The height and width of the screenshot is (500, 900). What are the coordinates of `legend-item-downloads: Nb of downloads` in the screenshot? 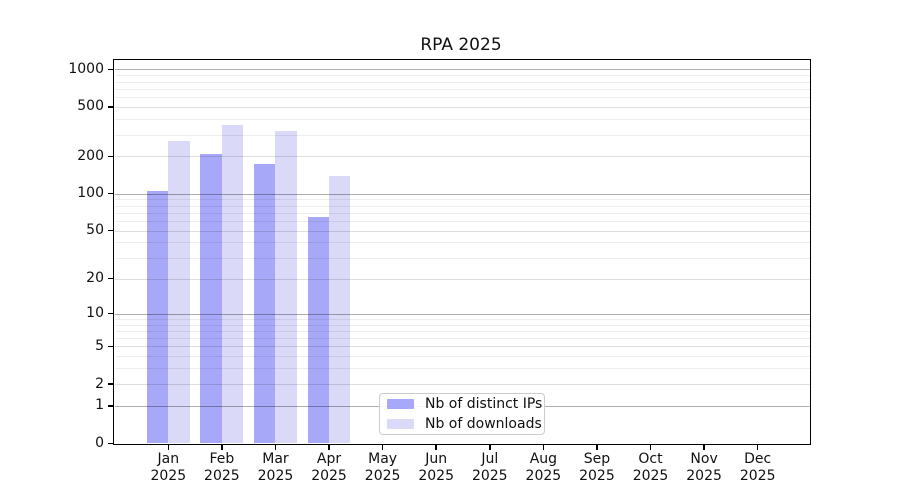 It's located at (465, 424).